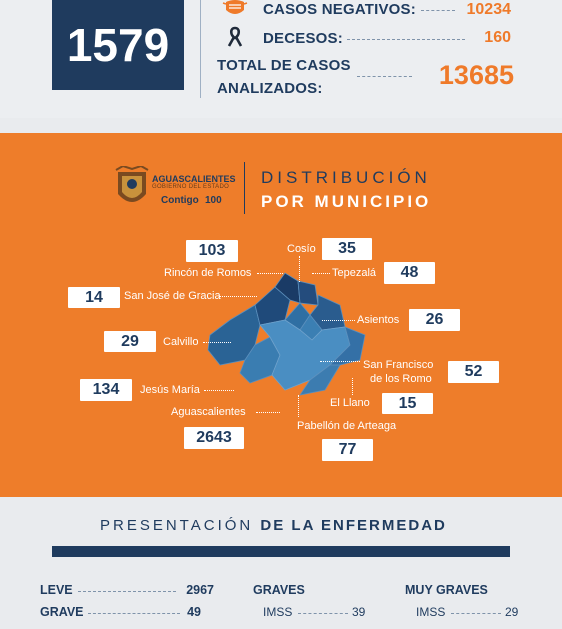  What do you see at coordinates (214, 438) in the screenshot?
I see `municipio-value: 2643` at bounding box center [214, 438].